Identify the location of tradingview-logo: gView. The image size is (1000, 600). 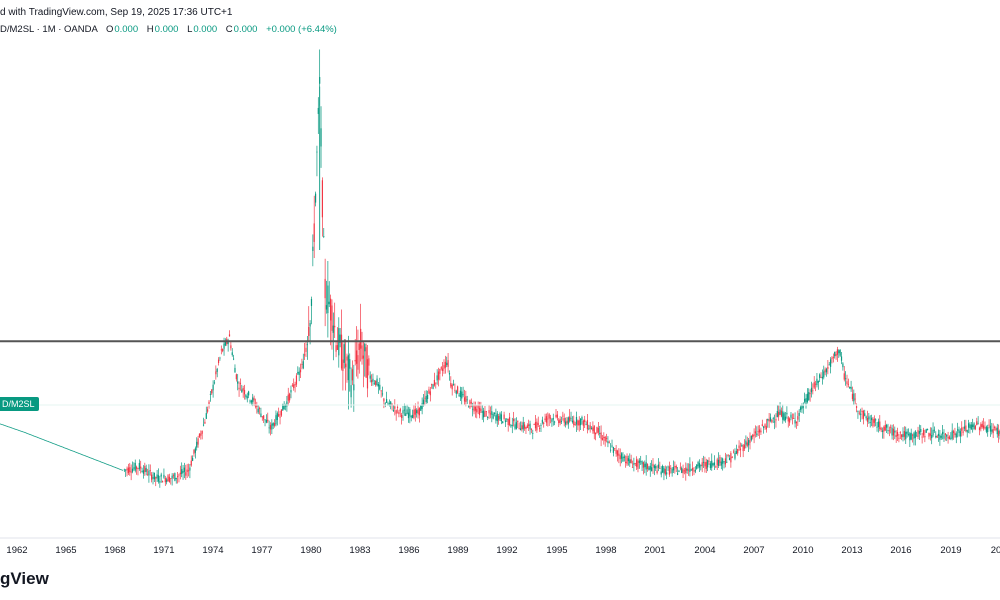
(24, 578).